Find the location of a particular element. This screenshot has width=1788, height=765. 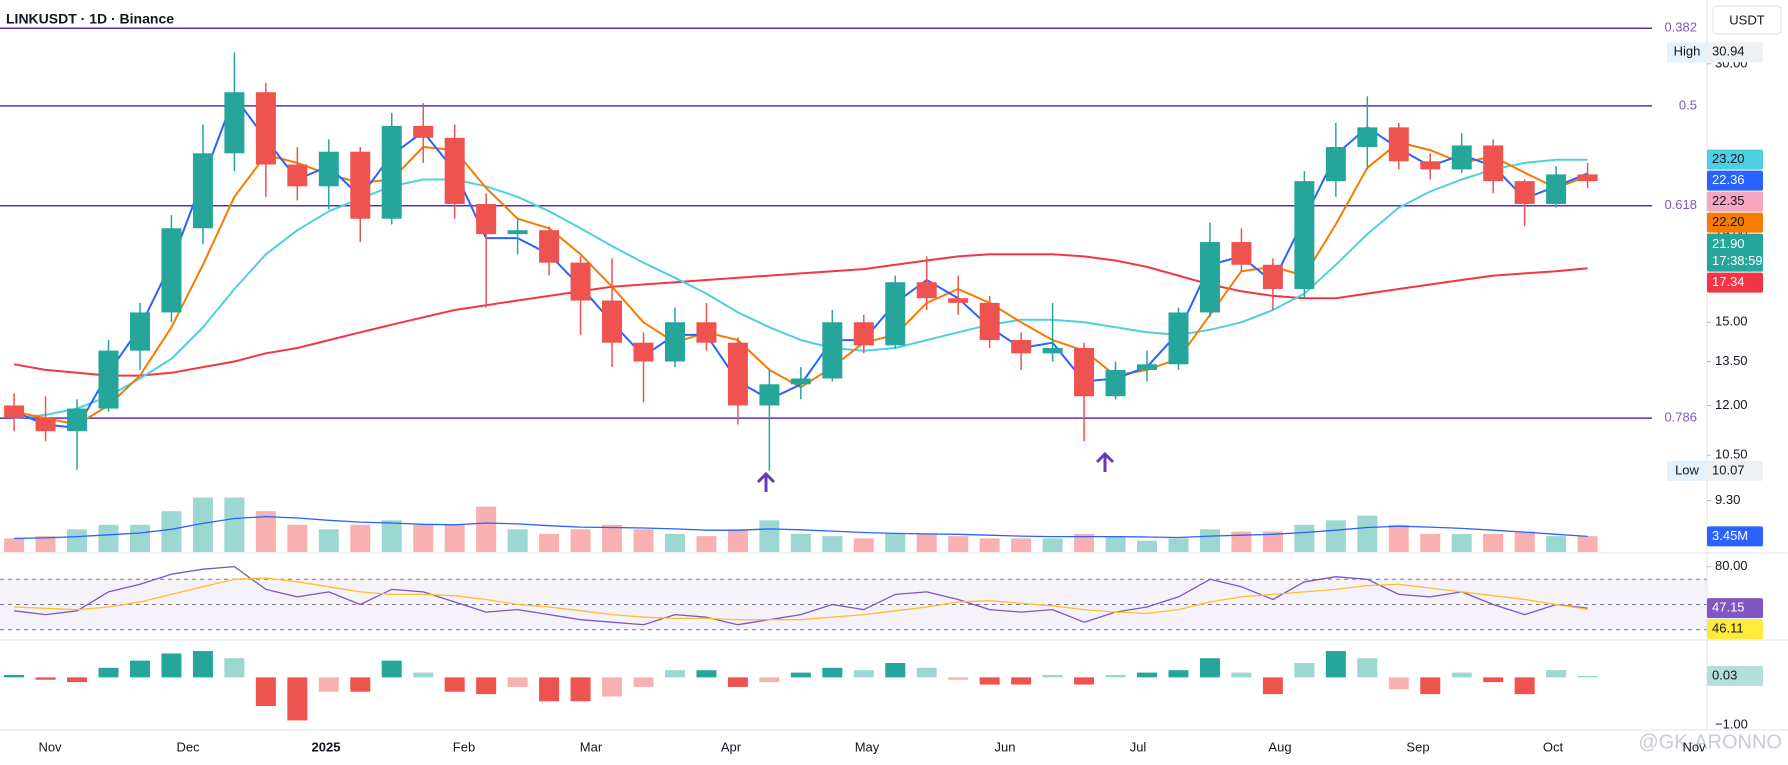

tag-label: 47.15 is located at coordinates (1728, 607).